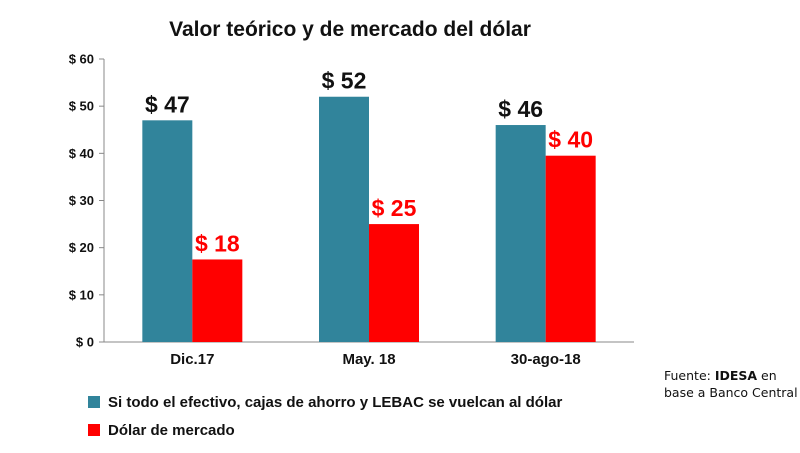 The height and width of the screenshot is (453, 800). I want to click on chart-title: Valor teórico y de mercado del dólar, so click(350, 29).